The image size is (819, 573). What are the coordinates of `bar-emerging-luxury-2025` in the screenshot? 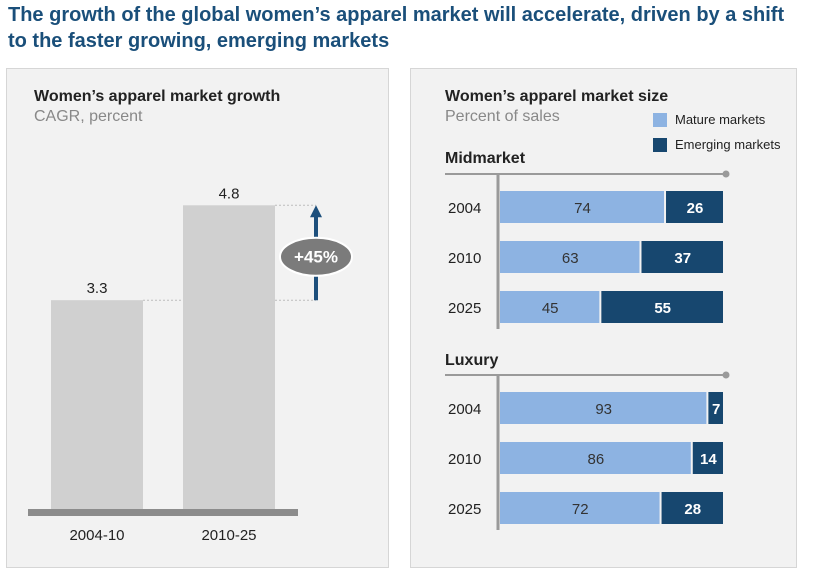 It's located at (692, 508).